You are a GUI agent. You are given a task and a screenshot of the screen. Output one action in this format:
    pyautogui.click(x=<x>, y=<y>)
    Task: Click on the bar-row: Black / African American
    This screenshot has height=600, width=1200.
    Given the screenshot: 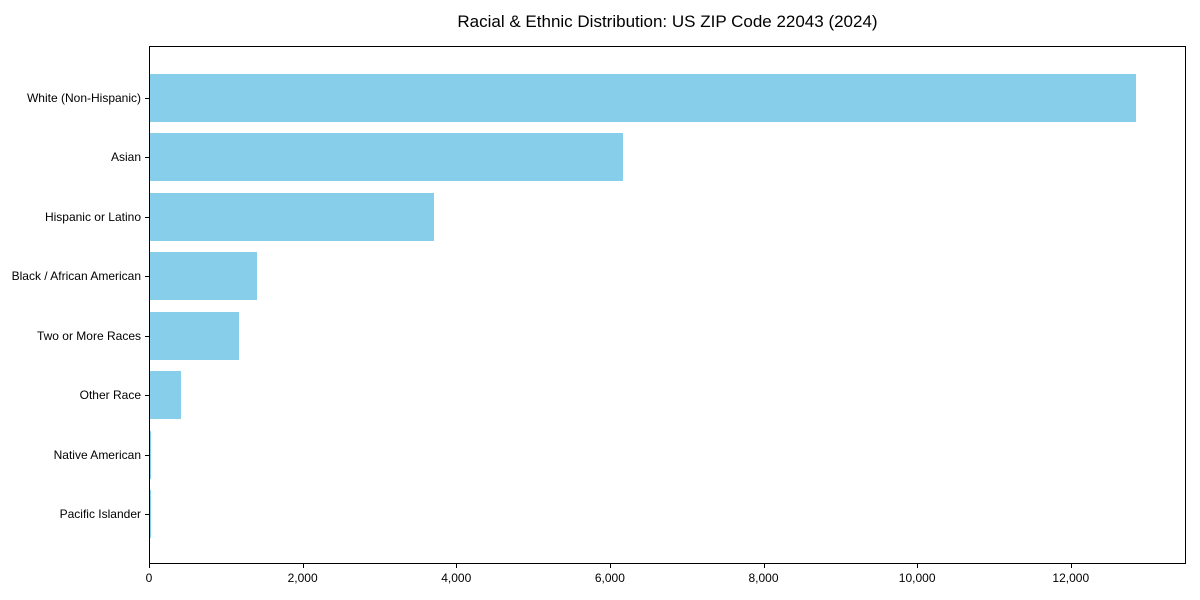 What is the action you would take?
    pyautogui.click(x=598, y=277)
    